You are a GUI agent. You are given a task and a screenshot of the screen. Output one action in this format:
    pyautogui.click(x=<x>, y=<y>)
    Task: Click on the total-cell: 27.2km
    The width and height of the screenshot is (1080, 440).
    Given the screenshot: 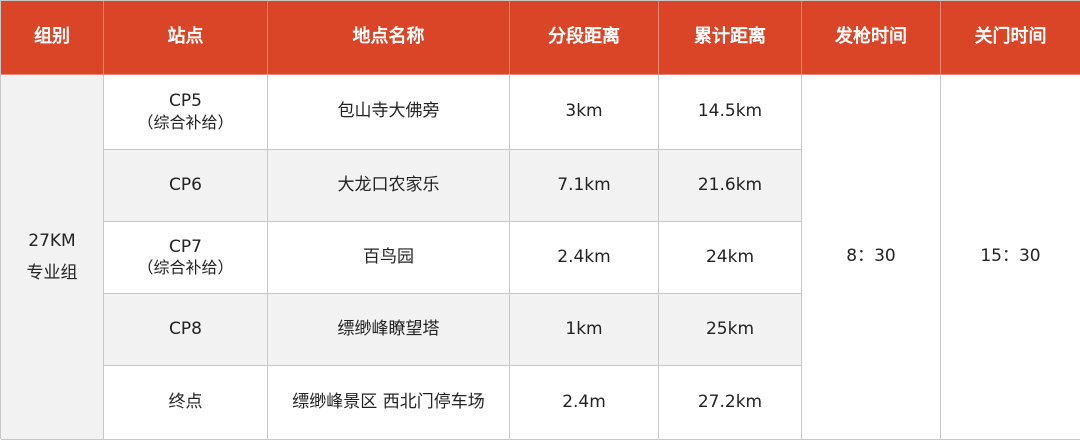 What is the action you would take?
    pyautogui.click(x=730, y=403)
    